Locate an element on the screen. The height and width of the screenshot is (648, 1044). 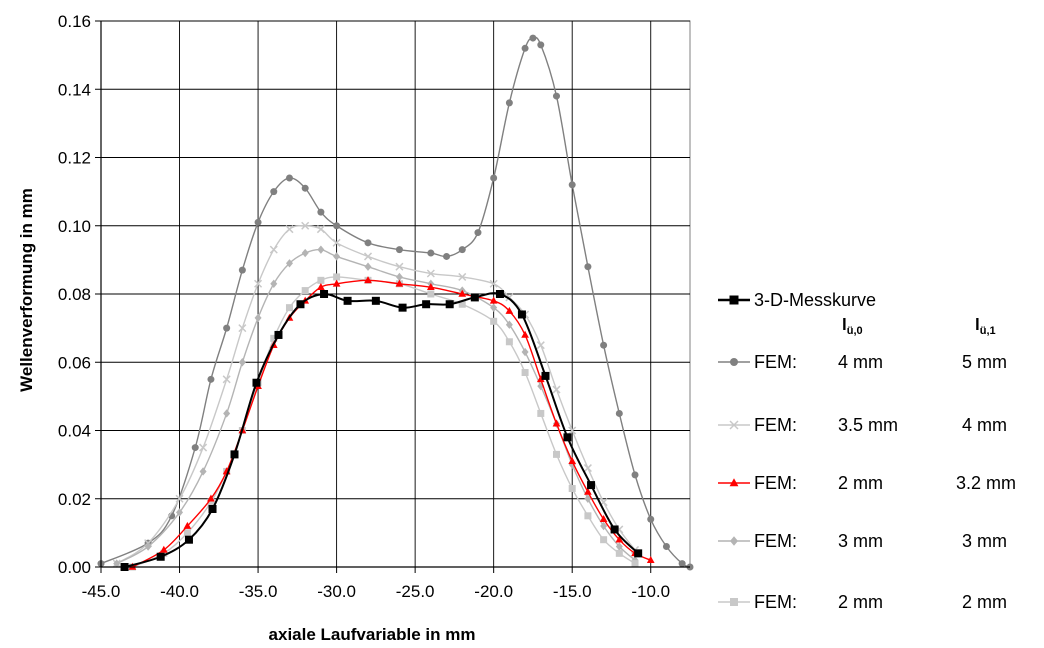
x-tick-label: -35.0 is located at coordinates (258, 591).